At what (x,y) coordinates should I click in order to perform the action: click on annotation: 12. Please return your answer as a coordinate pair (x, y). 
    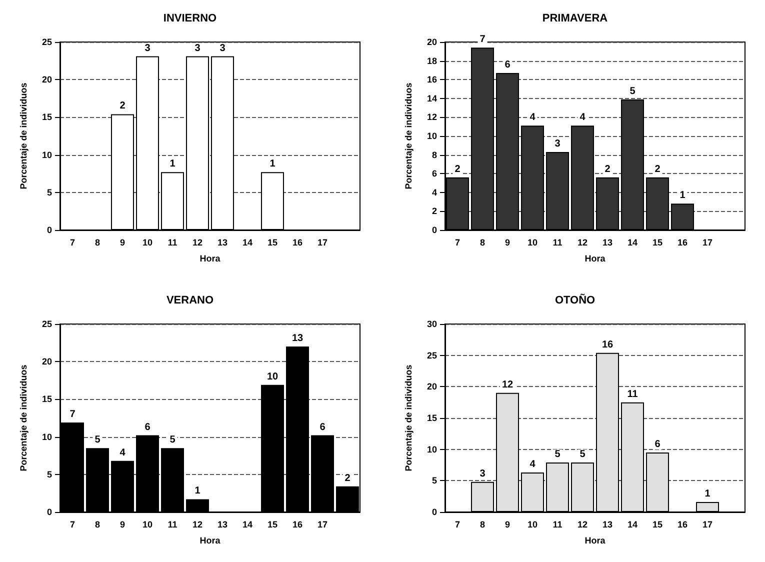
    Looking at the image, I should click on (508, 384).